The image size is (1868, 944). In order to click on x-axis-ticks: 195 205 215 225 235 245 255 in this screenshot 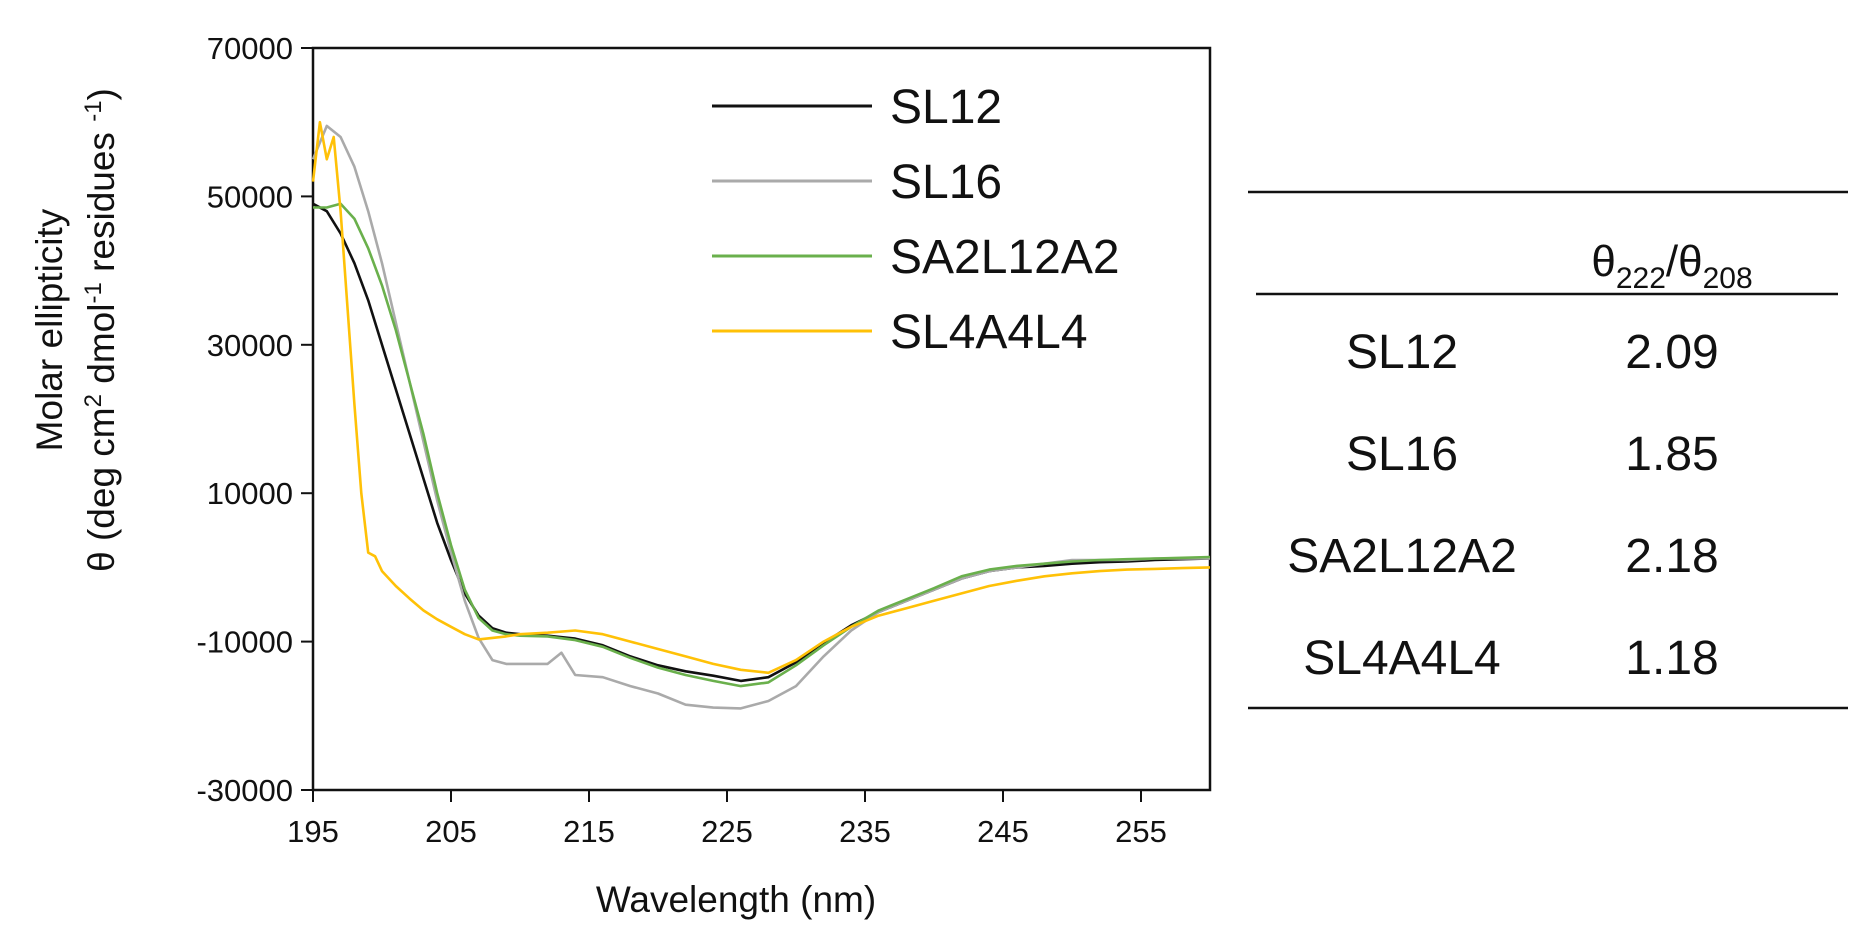, I will do `click(727, 819)`.